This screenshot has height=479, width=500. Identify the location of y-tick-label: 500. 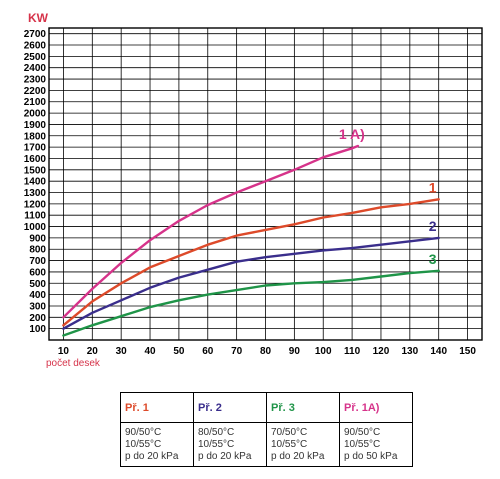
(37, 284).